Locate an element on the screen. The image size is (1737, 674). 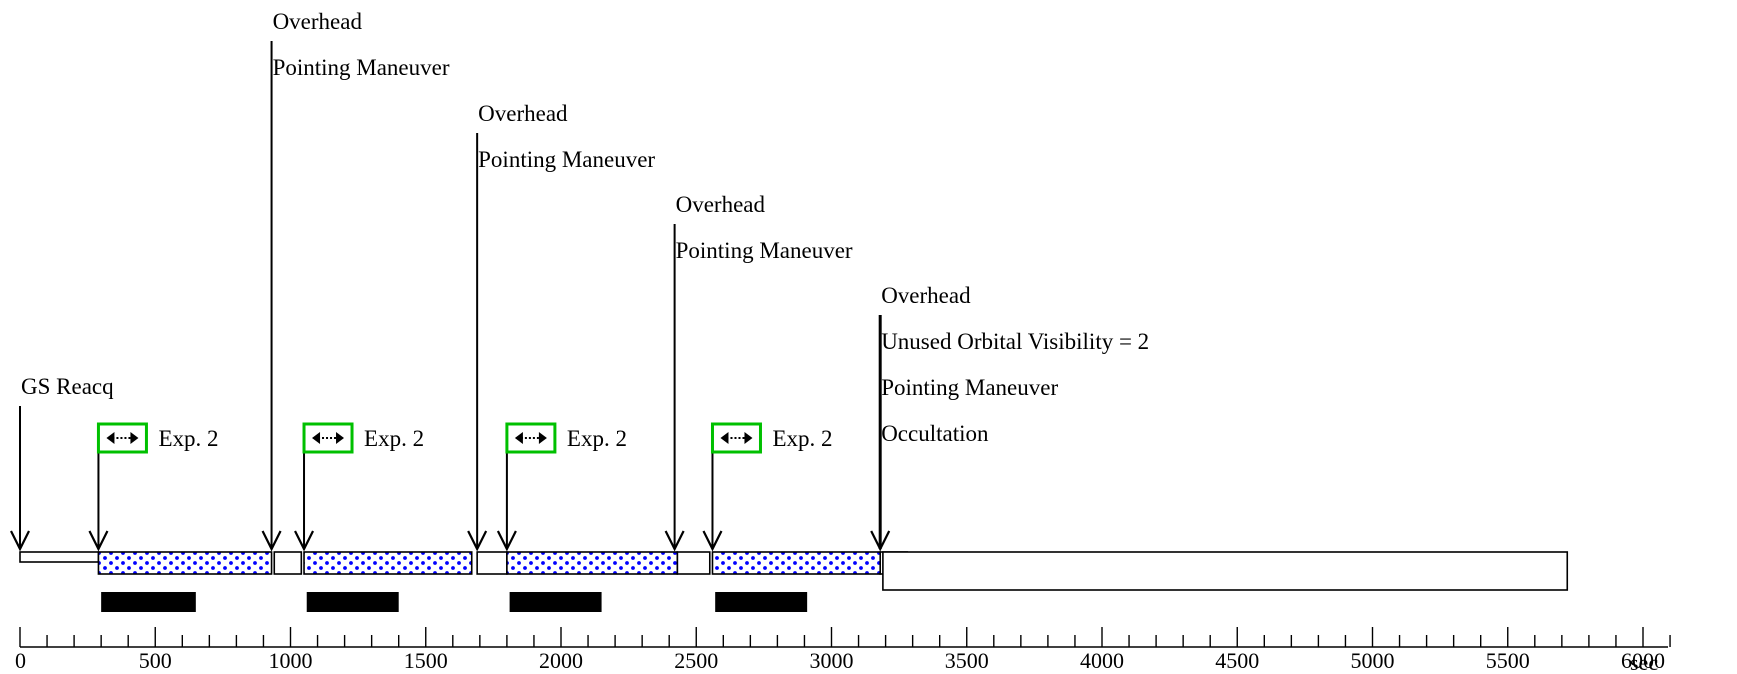
event-label: Occultation is located at coordinates (935, 433).